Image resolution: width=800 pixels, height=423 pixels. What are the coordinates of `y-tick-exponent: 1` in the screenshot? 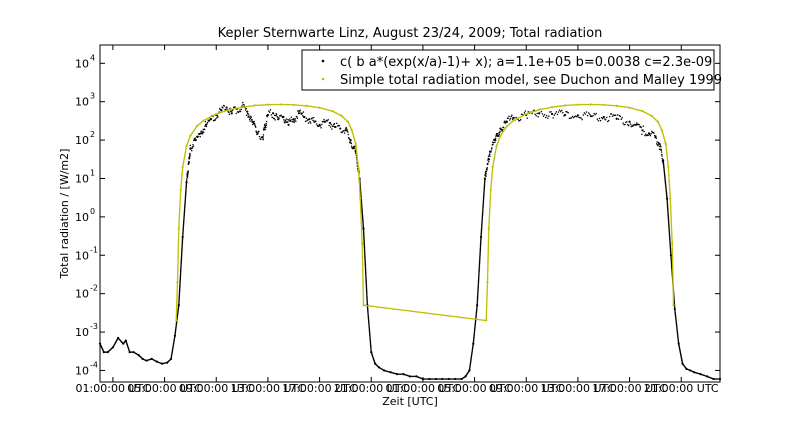 It's located at (92, 172).